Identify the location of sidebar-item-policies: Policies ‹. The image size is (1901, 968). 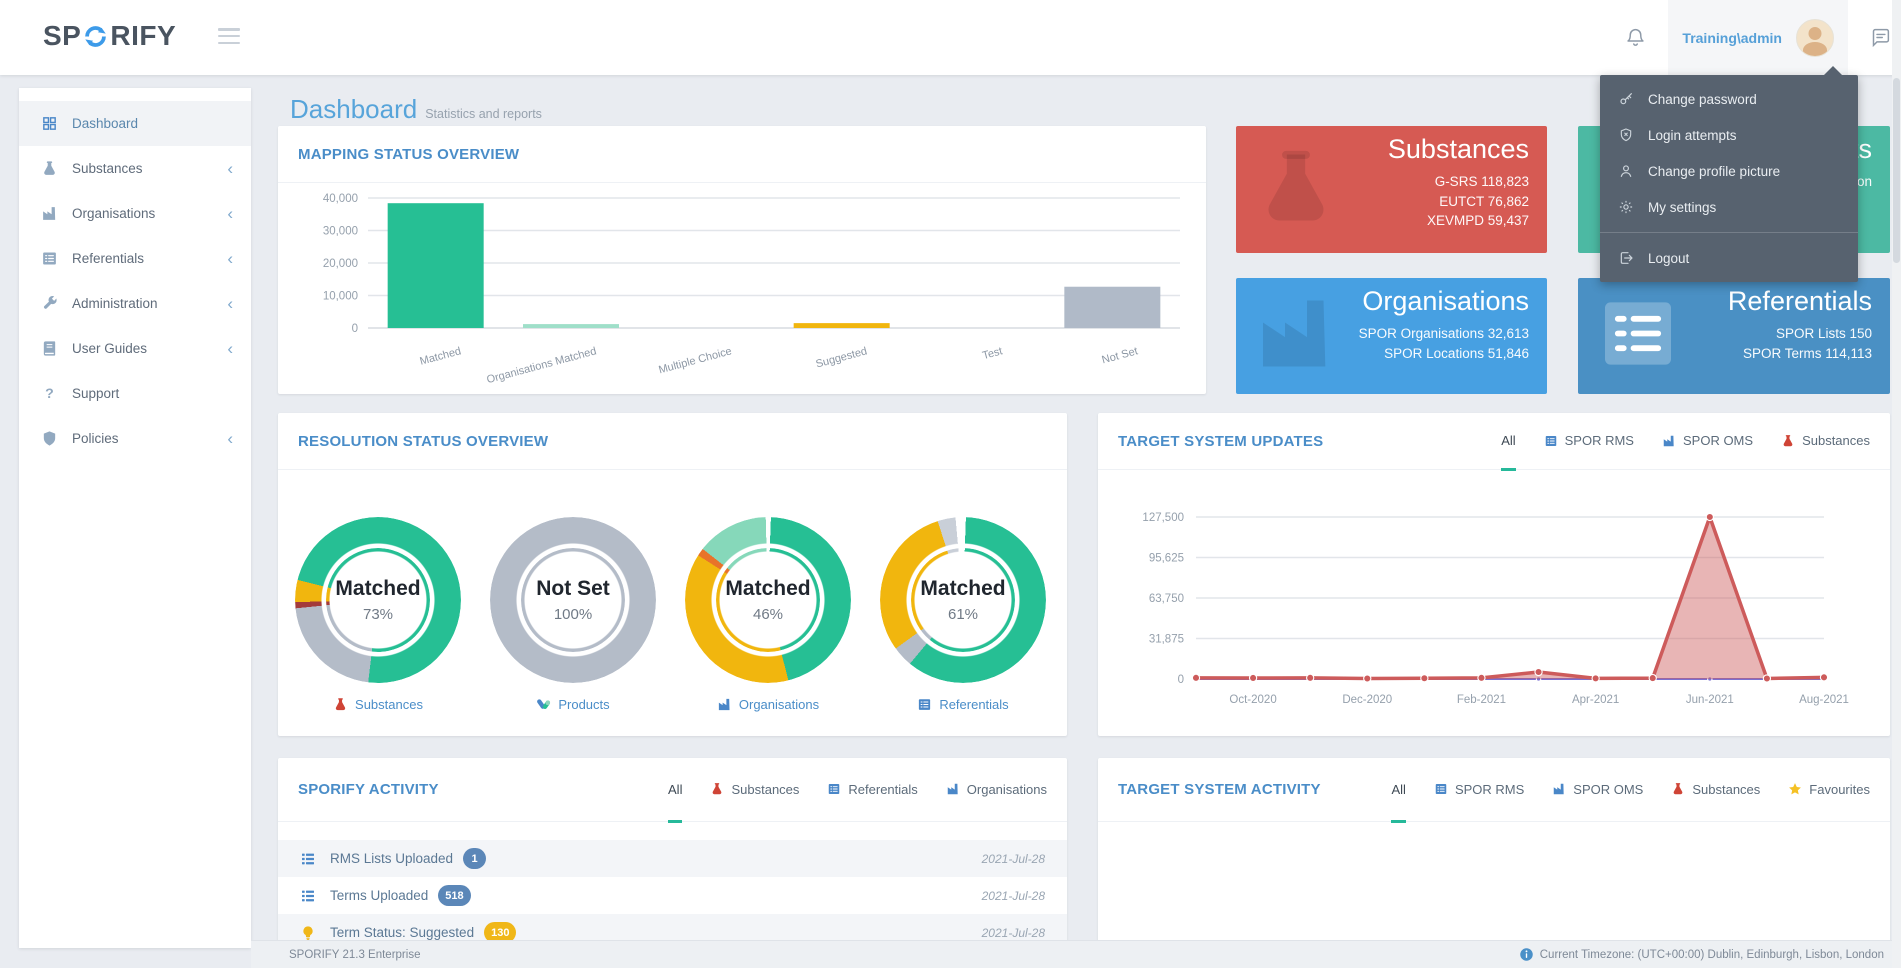
(135, 438).